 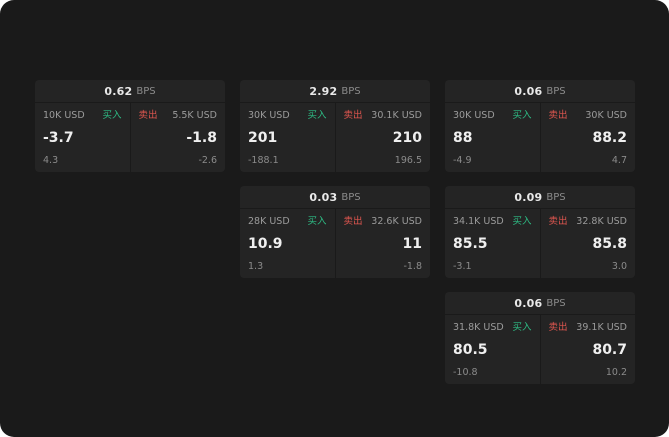 What do you see at coordinates (269, 221) in the screenshot?
I see `buy-amount: 28K USD` at bounding box center [269, 221].